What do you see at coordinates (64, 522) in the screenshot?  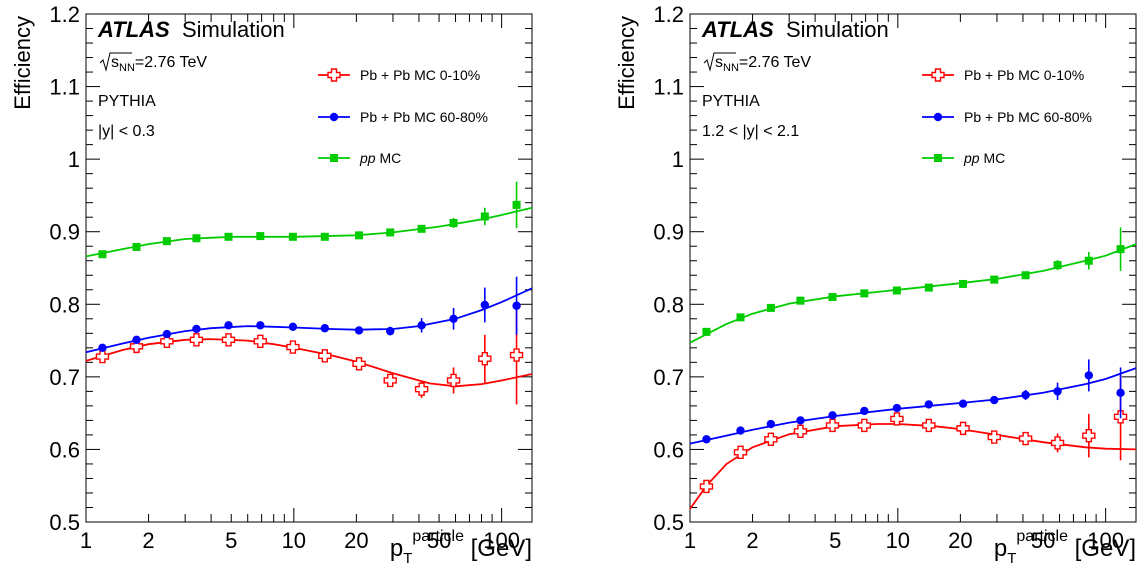 I see `y-tick-label: 0.5` at bounding box center [64, 522].